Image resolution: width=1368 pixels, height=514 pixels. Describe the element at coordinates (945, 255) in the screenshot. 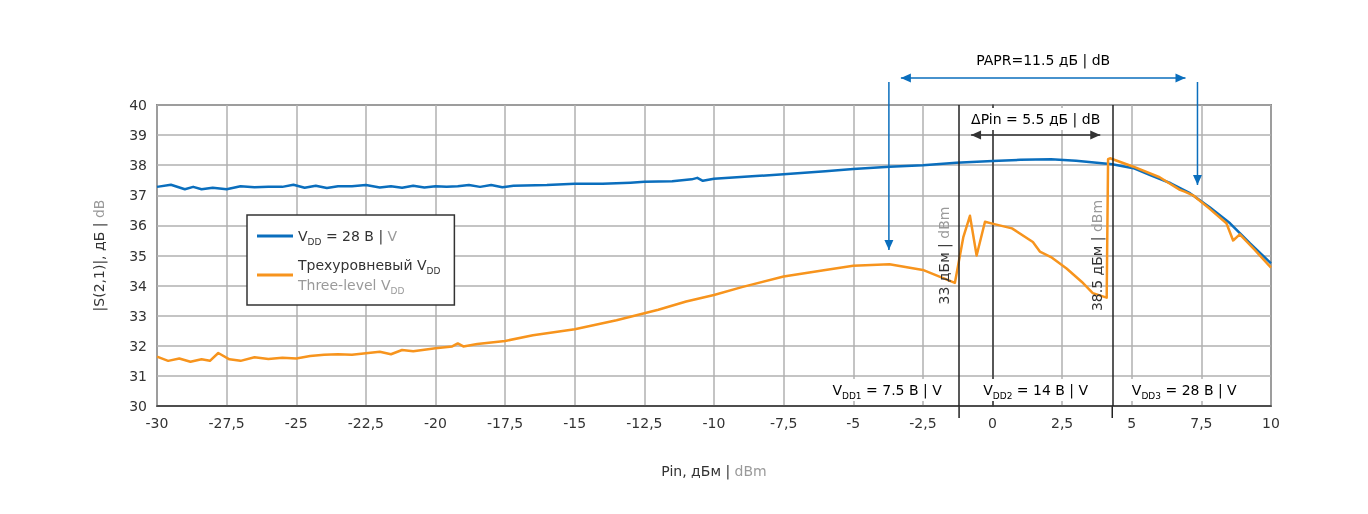

I see `ref-line-label: 33 дБм | dBm` at that location.